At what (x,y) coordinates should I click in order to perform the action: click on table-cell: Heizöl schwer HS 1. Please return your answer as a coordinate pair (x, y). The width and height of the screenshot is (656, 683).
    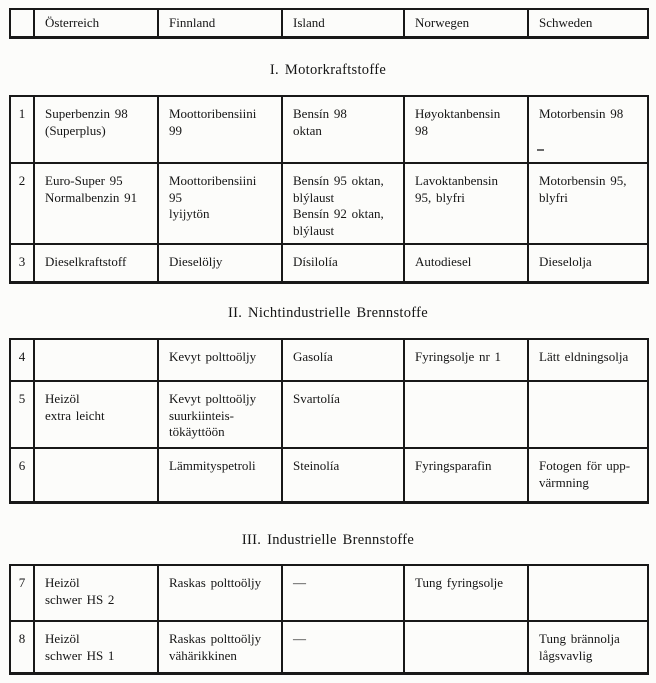
    Looking at the image, I should click on (96, 647).